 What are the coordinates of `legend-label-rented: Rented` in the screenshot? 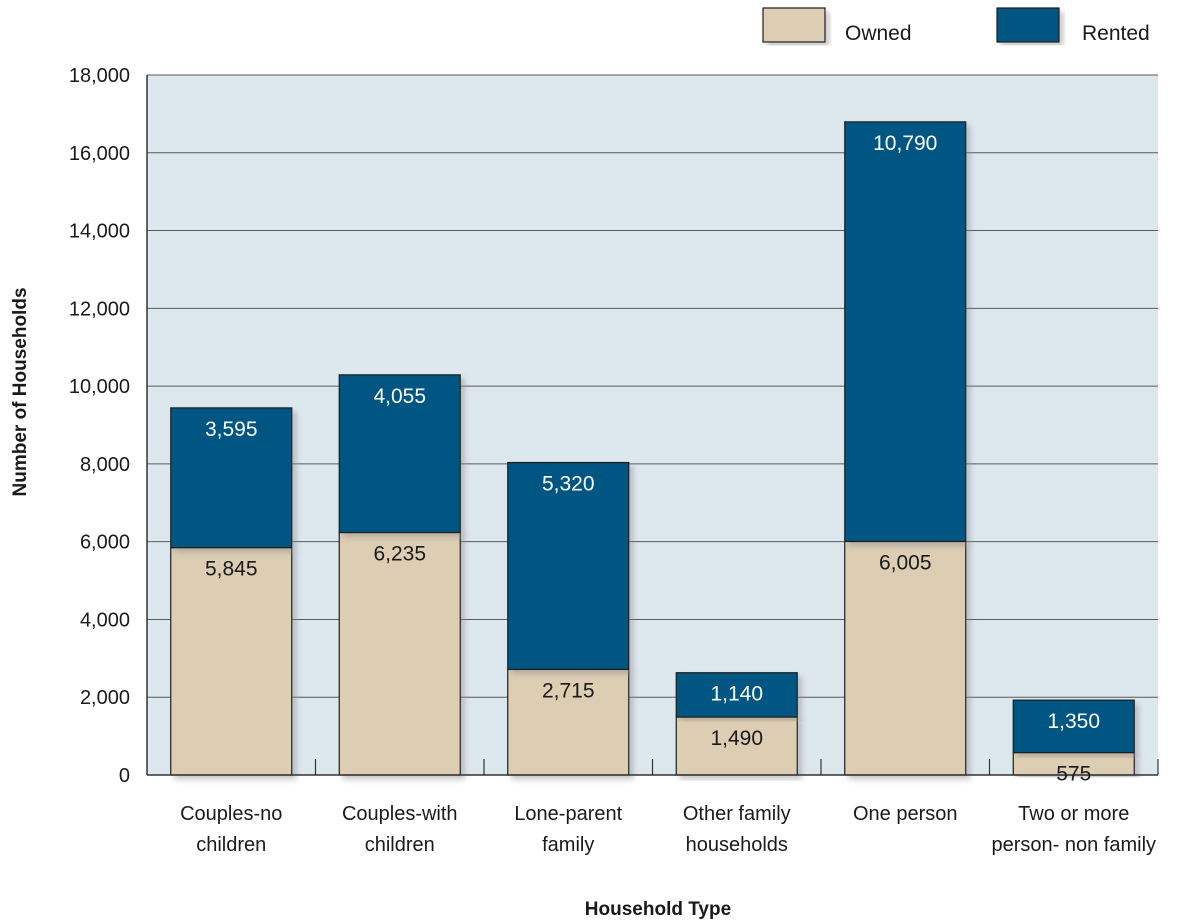 It's located at (1116, 33).